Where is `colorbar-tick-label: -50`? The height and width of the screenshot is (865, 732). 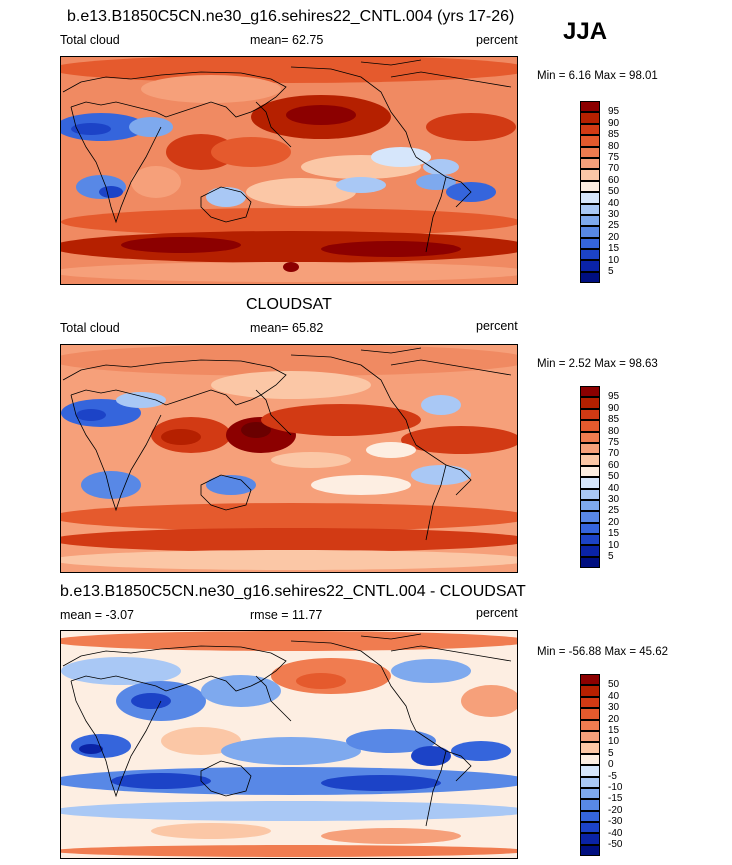 colorbar-tick-label: -50 is located at coordinates (615, 844).